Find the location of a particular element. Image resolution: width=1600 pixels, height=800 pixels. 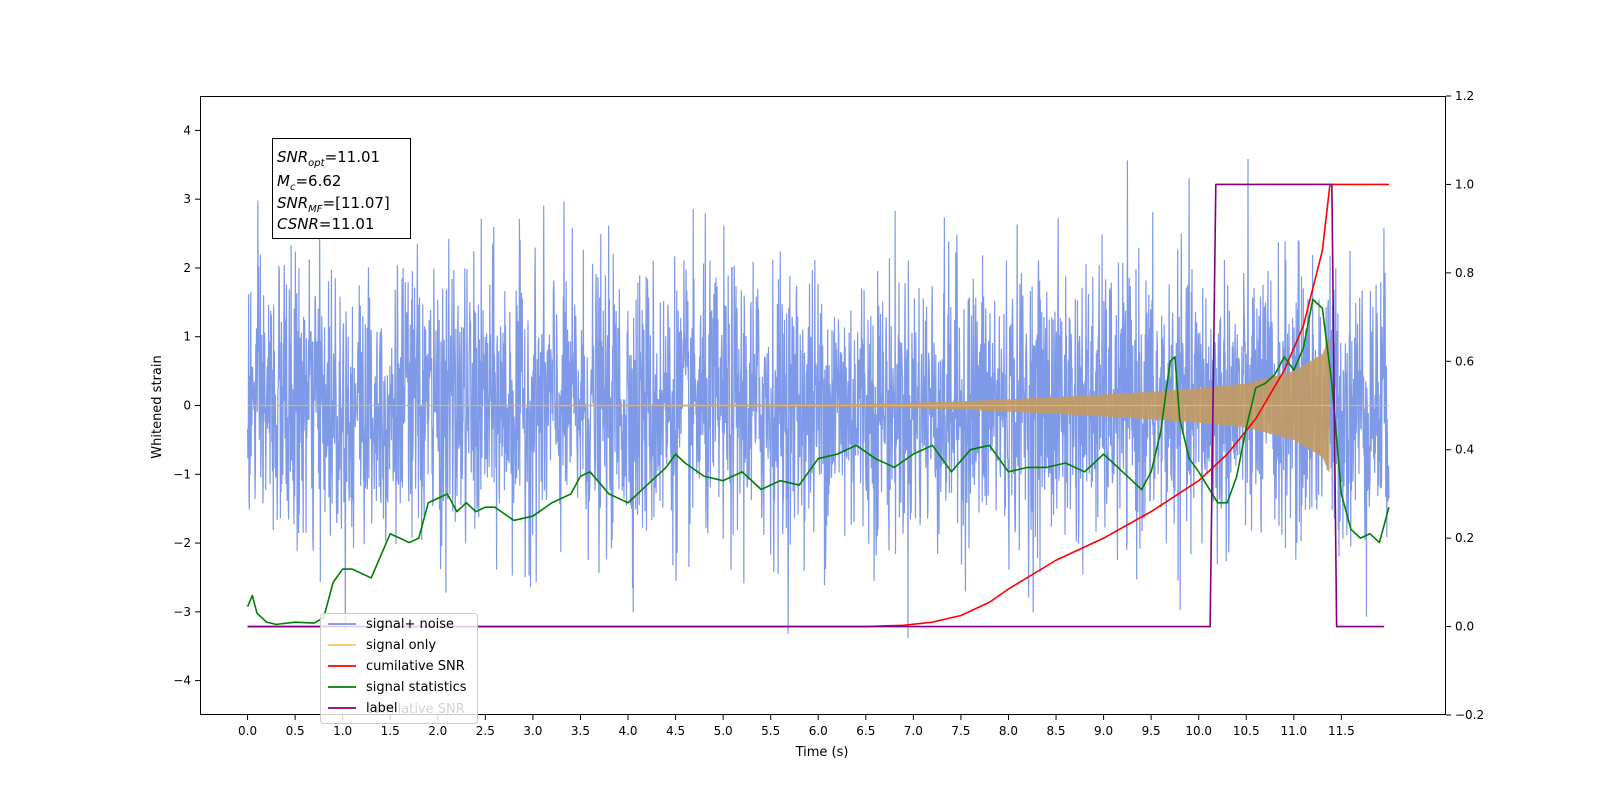

x-axis-label: Time (s) is located at coordinates (822, 752).